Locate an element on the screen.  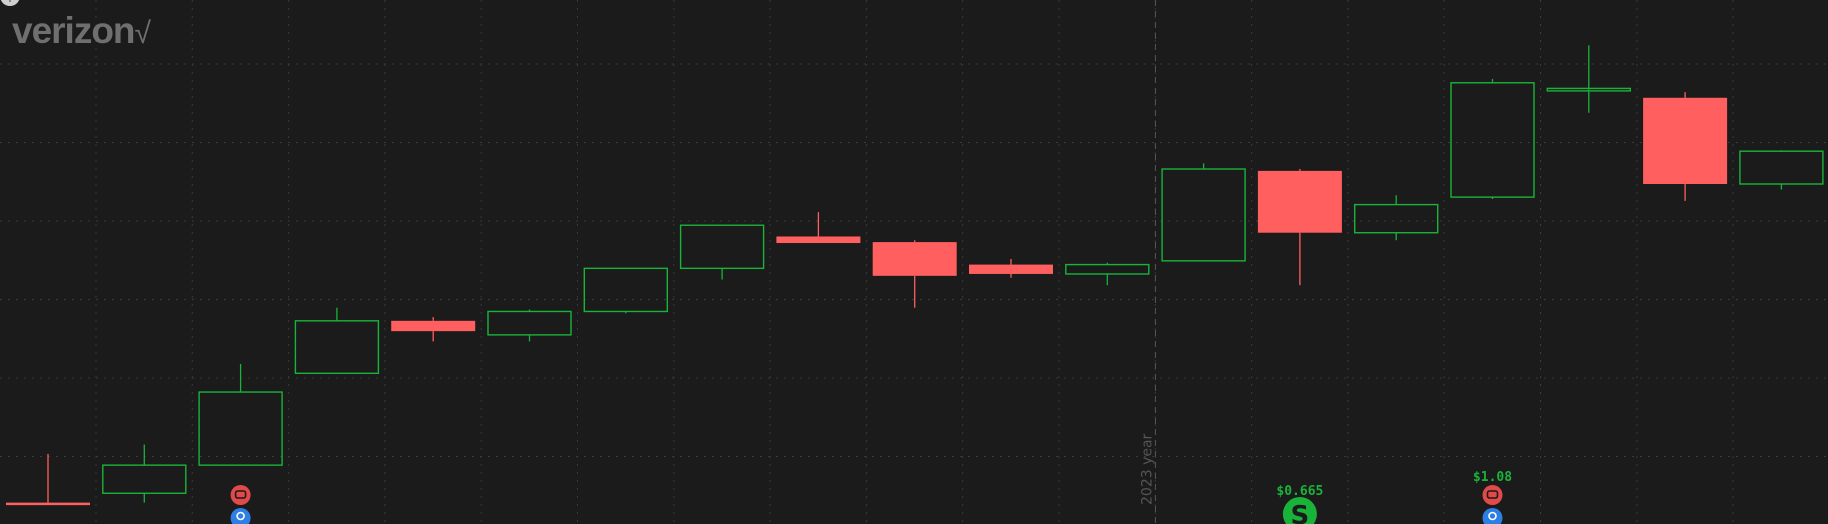
logo-check: √ is located at coordinates (143, 33).